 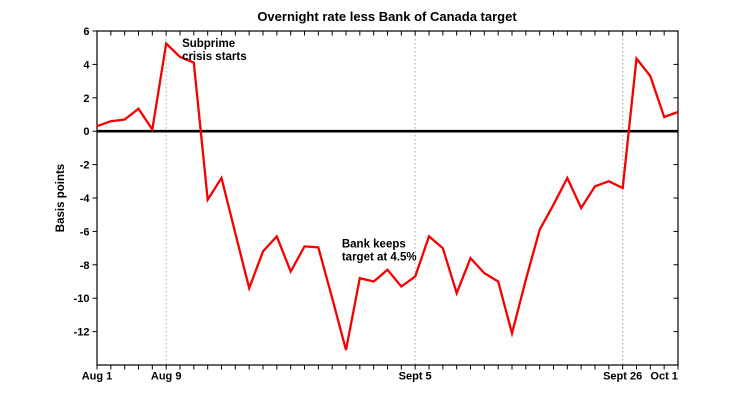 What do you see at coordinates (85, 199) in the screenshot?
I see `y-tick-label: -4` at bounding box center [85, 199].